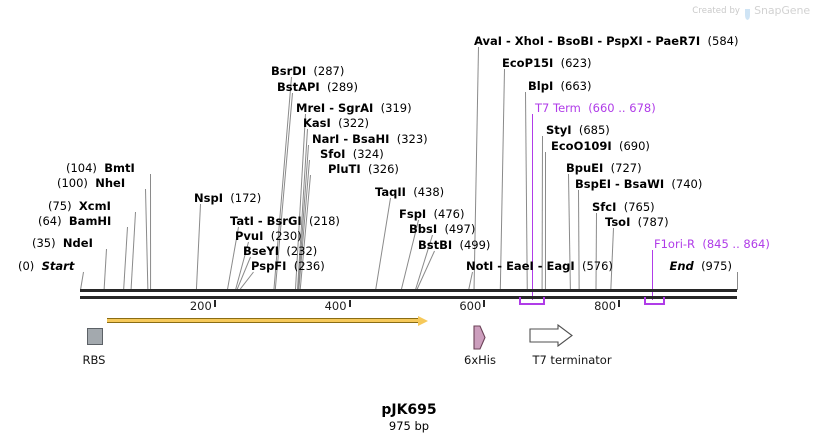 The image size is (818, 441). Describe the element at coordinates (712, 244) in the screenshot. I see `feature-label: F1ori-R (845 .. 864)` at that location.